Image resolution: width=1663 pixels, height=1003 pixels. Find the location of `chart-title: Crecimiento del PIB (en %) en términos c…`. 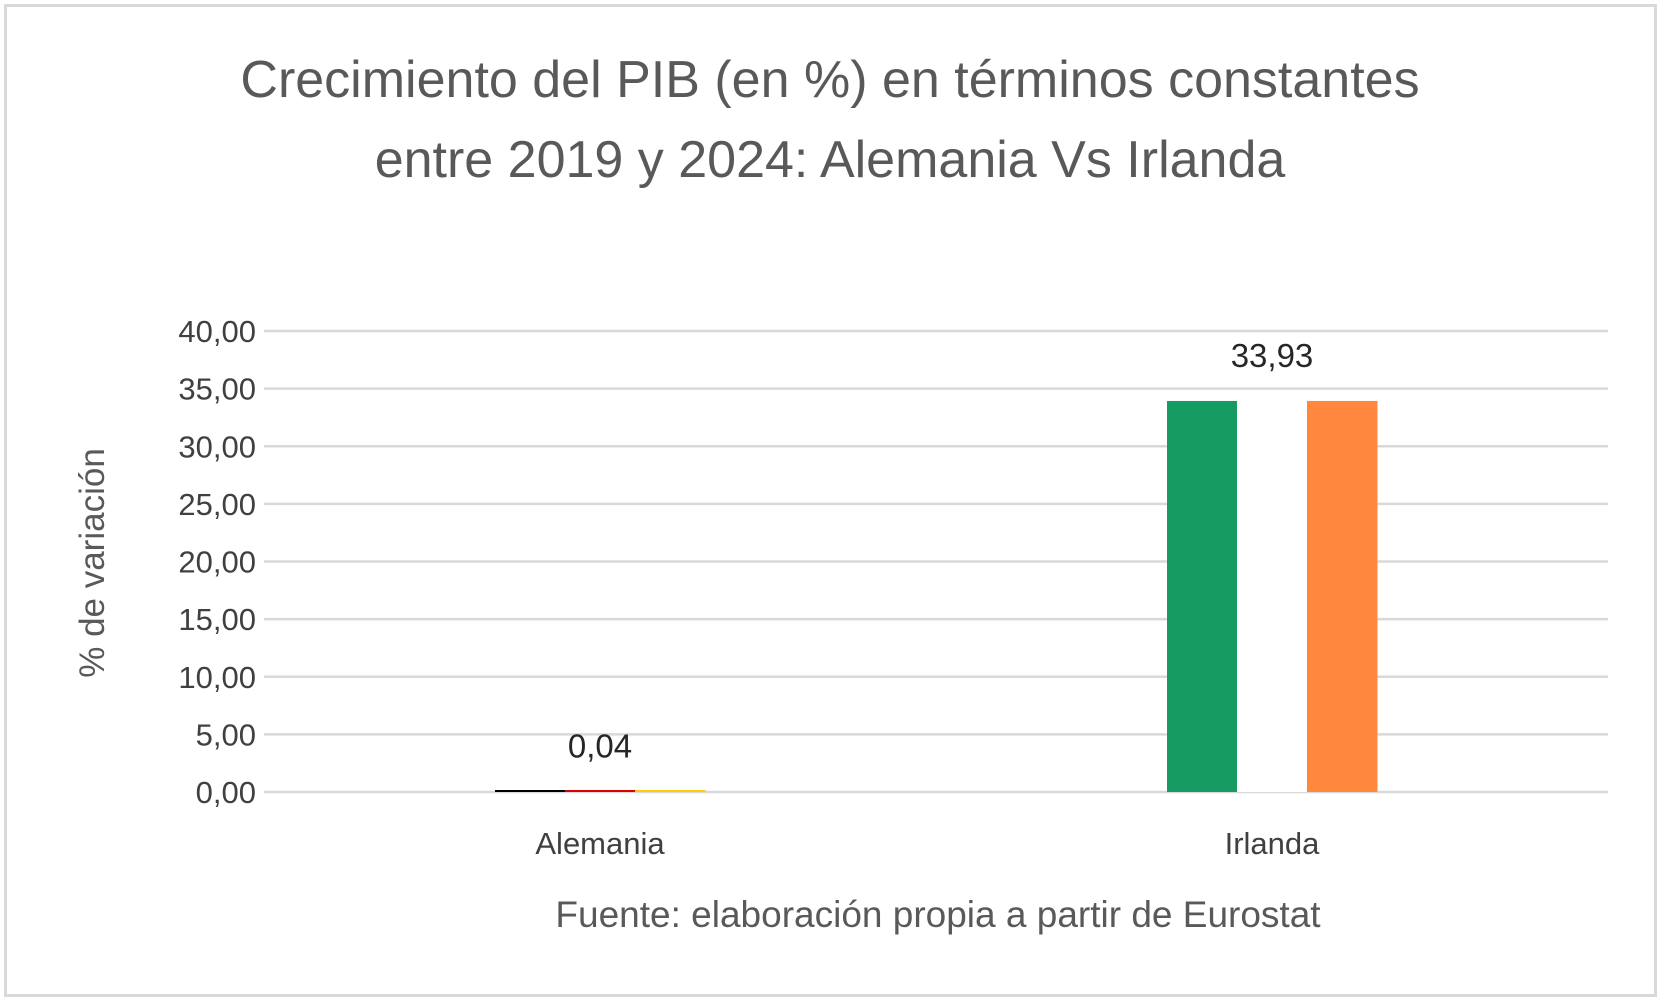

chart-title: Crecimiento del PIB (en %) en términos c… is located at coordinates (830, 120).